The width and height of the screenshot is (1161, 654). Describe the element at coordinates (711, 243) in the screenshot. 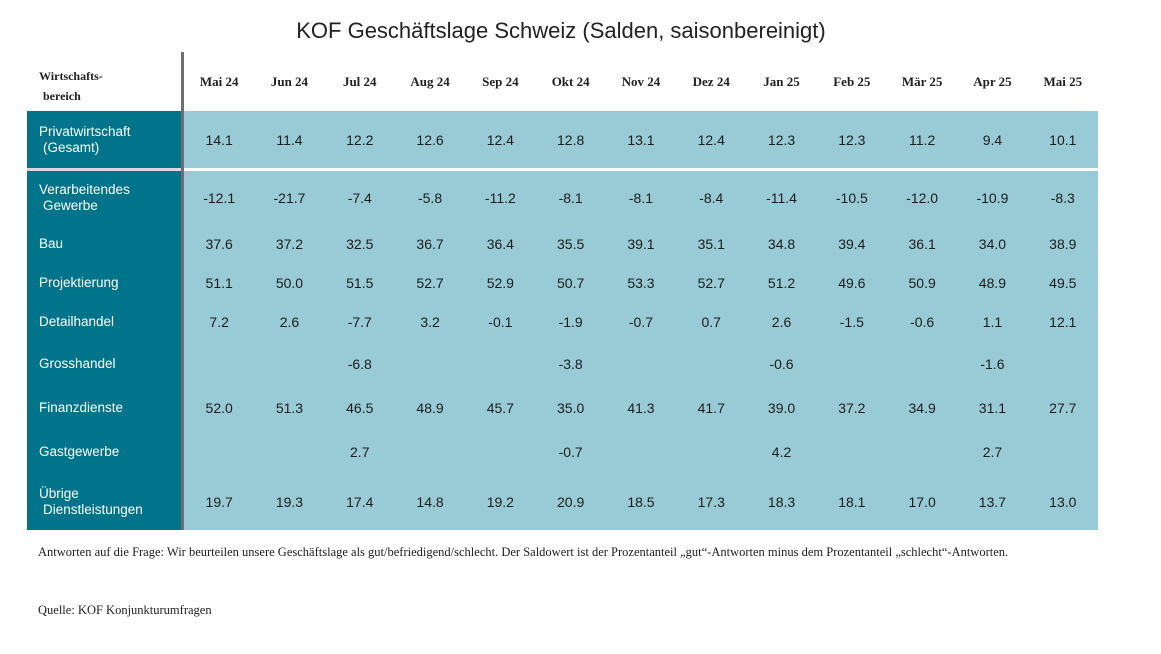

I see `table-cell: 35.1` at that location.